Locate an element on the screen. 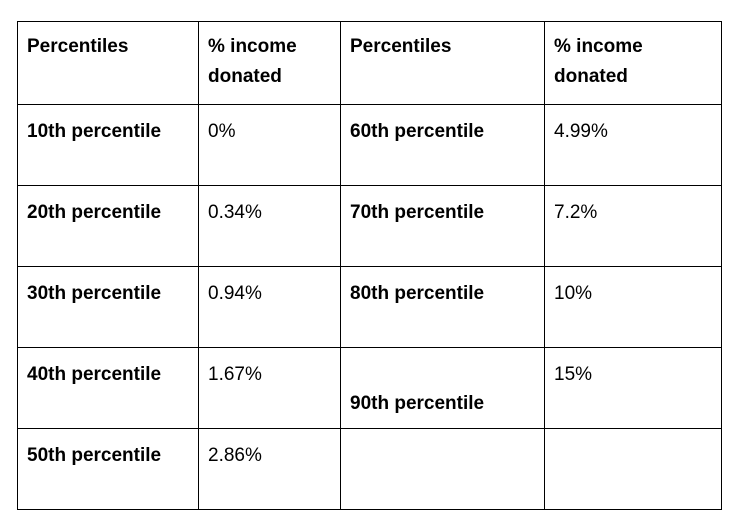  row-label-right is located at coordinates (442, 469).